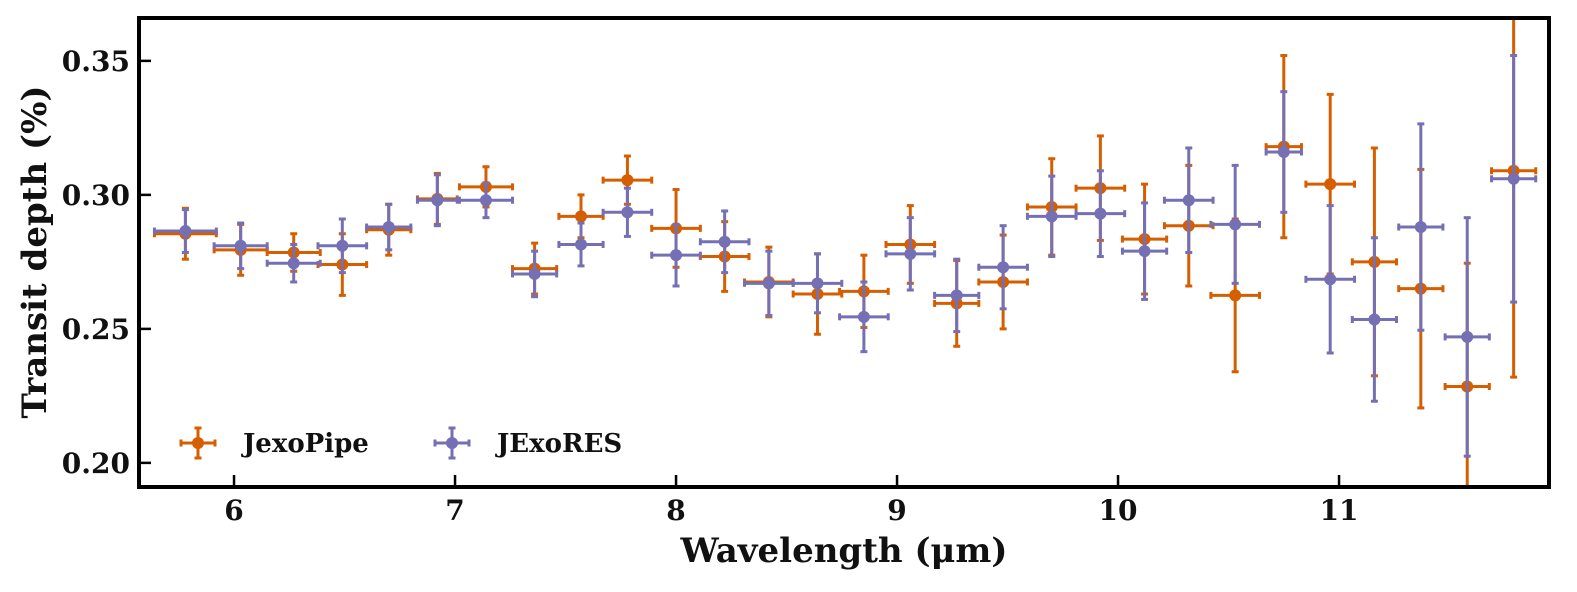  I want to click on y-tick-label: 0.30, so click(96, 195).